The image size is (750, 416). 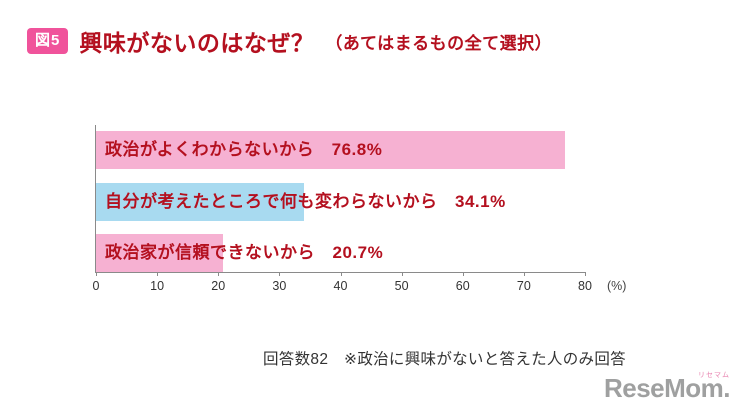 What do you see at coordinates (585, 286) in the screenshot?
I see `x-tick-label: 80` at bounding box center [585, 286].